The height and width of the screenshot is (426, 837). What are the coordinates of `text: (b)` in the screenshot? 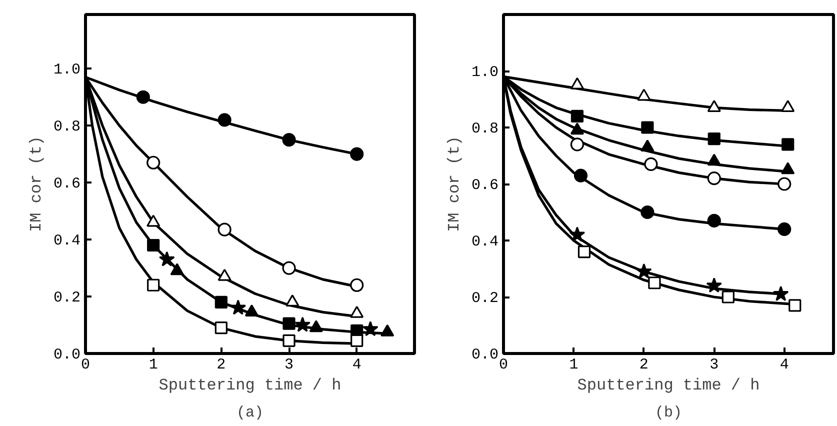 It's located at (668, 413).